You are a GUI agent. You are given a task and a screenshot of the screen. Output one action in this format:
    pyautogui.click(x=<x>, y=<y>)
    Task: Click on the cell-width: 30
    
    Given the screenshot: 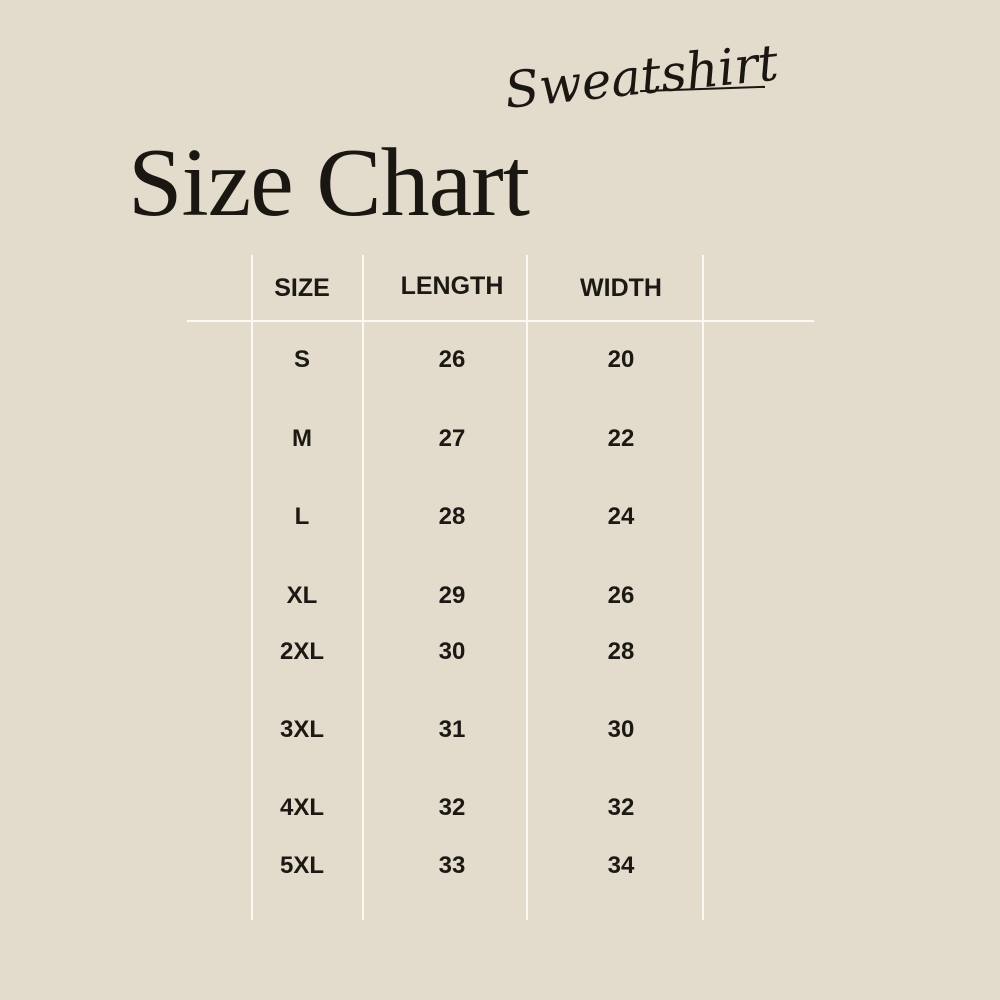 What is the action you would take?
    pyautogui.click(x=621, y=729)
    